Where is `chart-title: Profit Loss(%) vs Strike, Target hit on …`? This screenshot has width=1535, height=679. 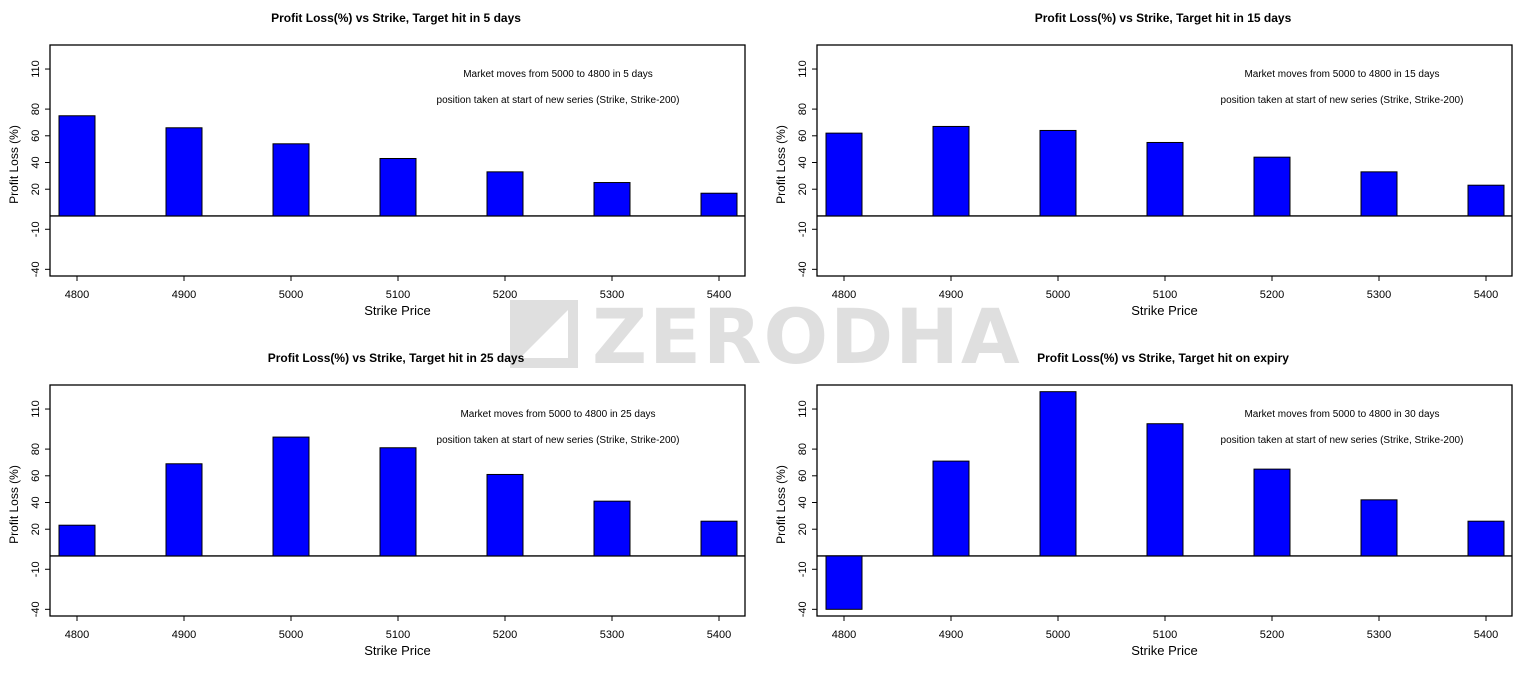 chart-title: Profit Loss(%) vs Strike, Target hit on … is located at coordinates (1163, 358).